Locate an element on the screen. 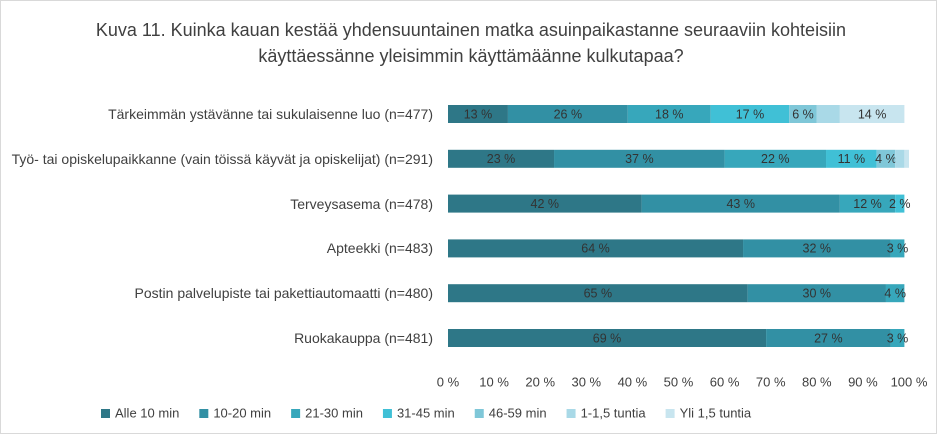 The height and width of the screenshot is (434, 937). value-label: 69 % is located at coordinates (607, 338).